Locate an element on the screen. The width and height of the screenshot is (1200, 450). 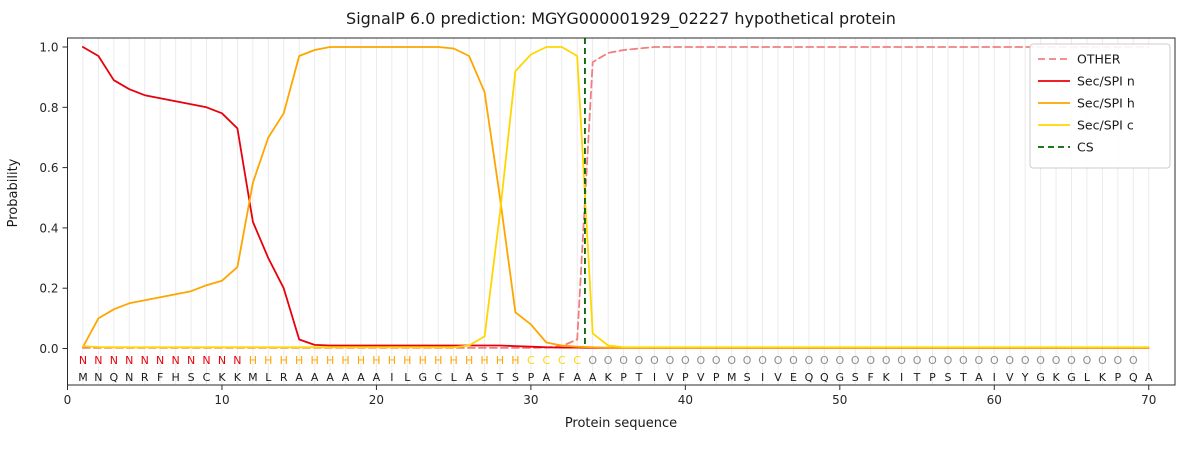
x-tick-label: 60 is located at coordinates (994, 400).